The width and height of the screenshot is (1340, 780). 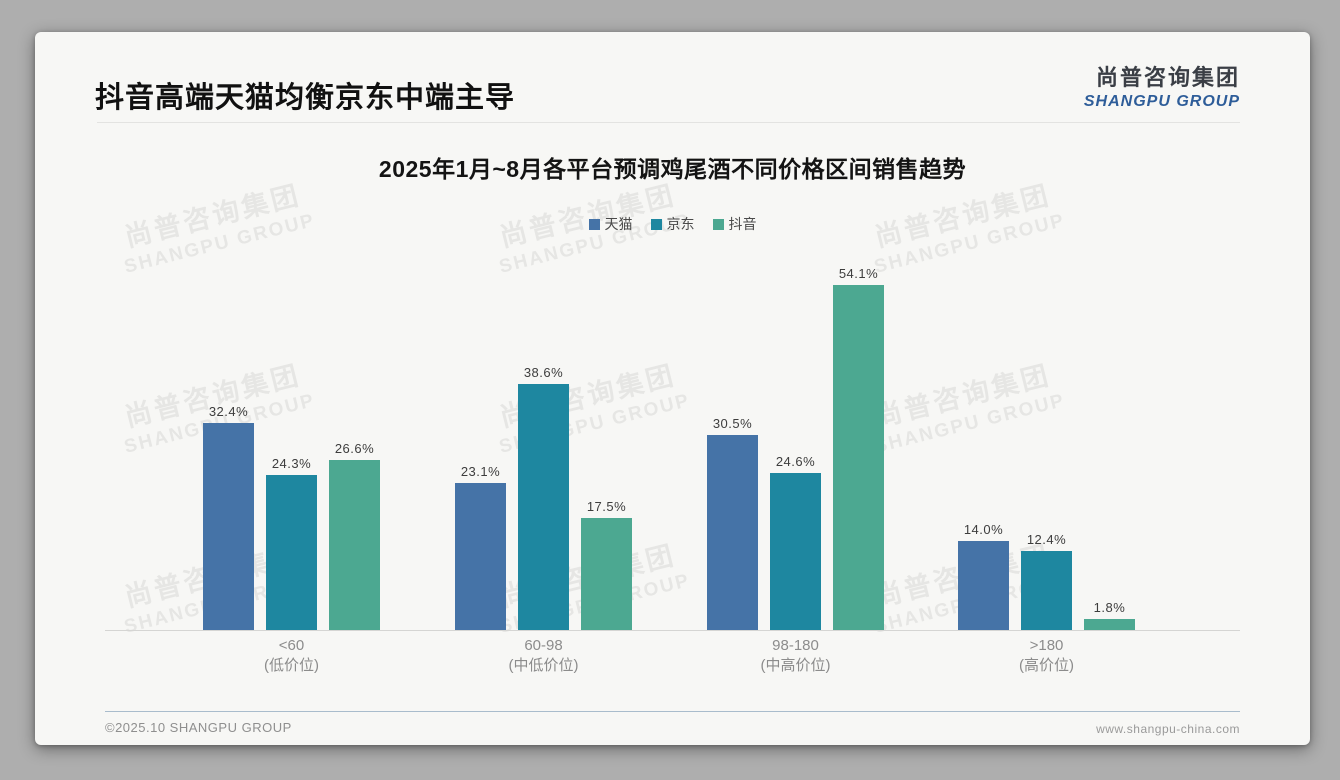 I want to click on bar-wrap: 30.5%, so click(x=732, y=523).